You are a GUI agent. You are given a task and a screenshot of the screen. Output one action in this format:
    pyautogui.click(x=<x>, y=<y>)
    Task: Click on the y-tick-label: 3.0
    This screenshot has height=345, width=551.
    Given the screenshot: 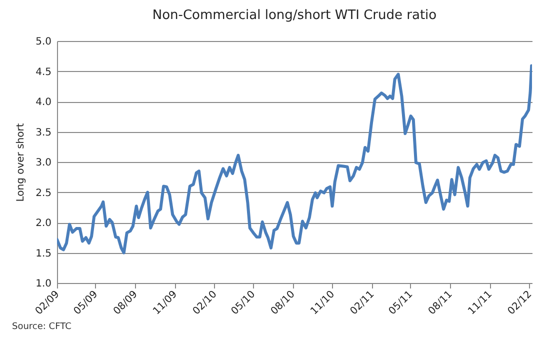 What is the action you would take?
    pyautogui.click(x=44, y=163)
    